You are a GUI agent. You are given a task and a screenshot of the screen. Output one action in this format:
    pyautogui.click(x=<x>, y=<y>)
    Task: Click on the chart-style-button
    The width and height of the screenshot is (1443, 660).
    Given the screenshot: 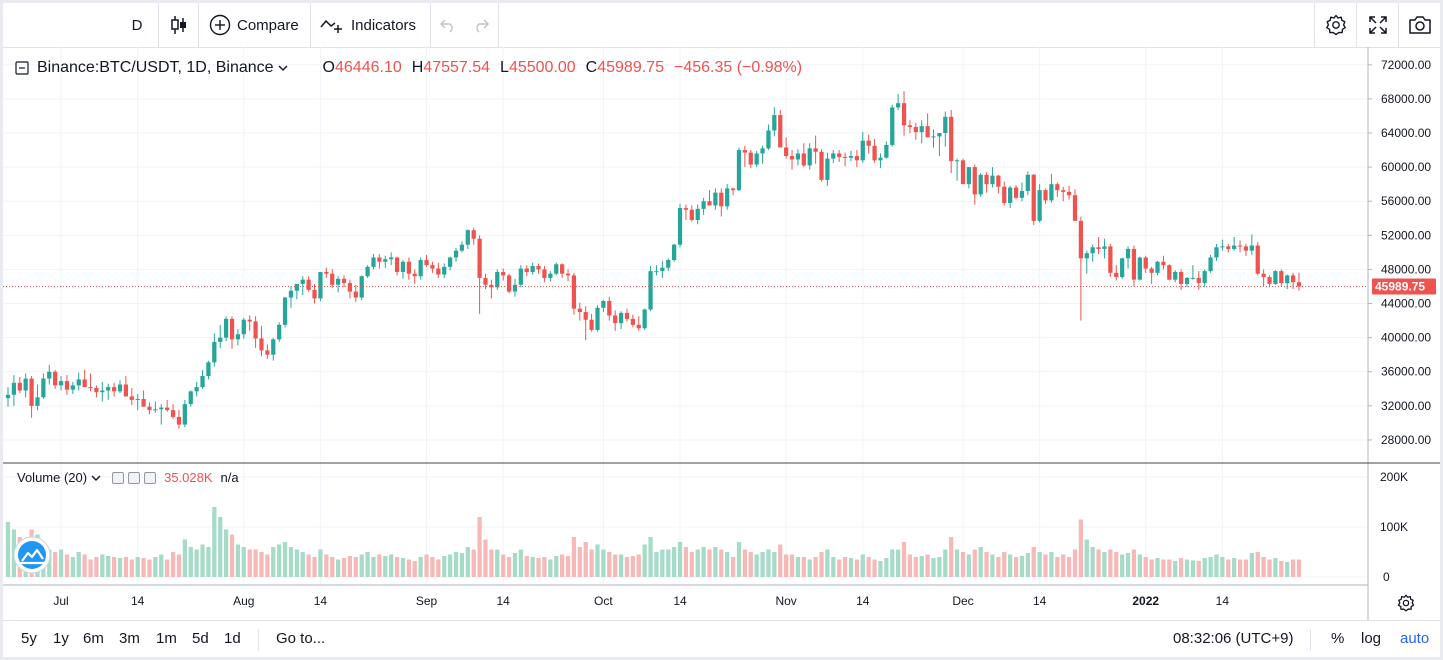 What is the action you would take?
    pyautogui.click(x=179, y=25)
    